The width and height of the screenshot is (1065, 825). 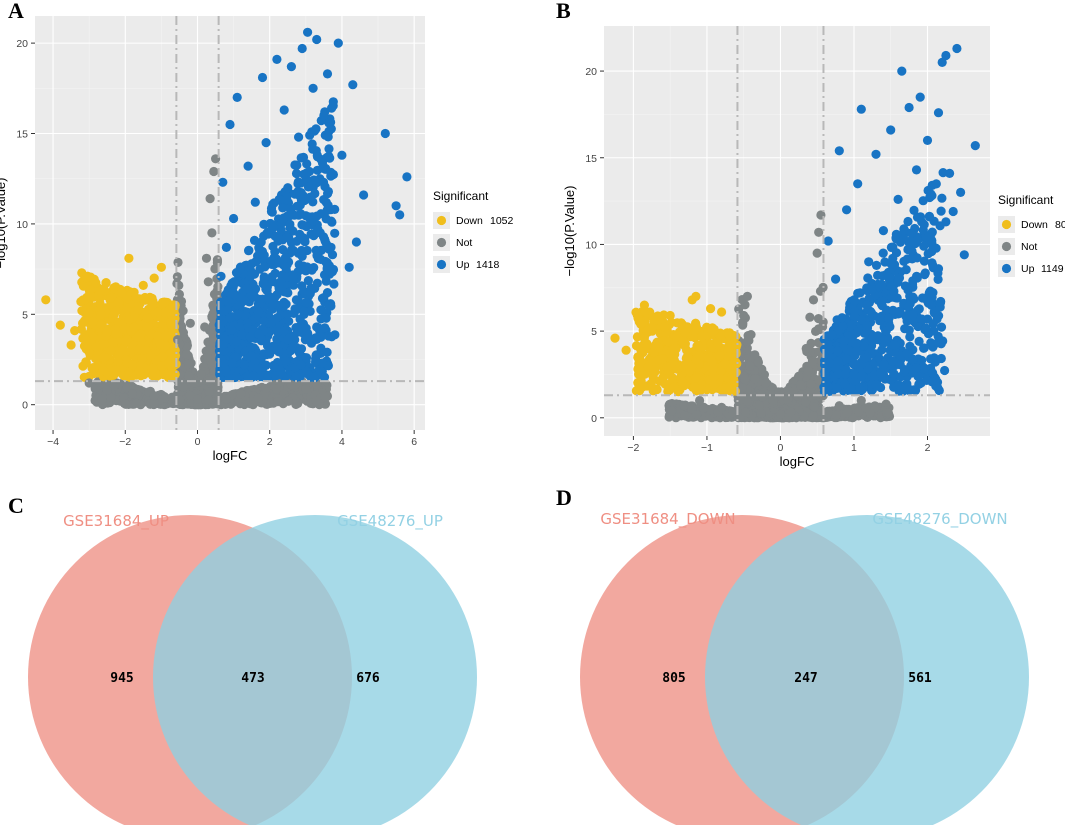 I want to click on x-tick-label: −1, so click(x=707, y=448).